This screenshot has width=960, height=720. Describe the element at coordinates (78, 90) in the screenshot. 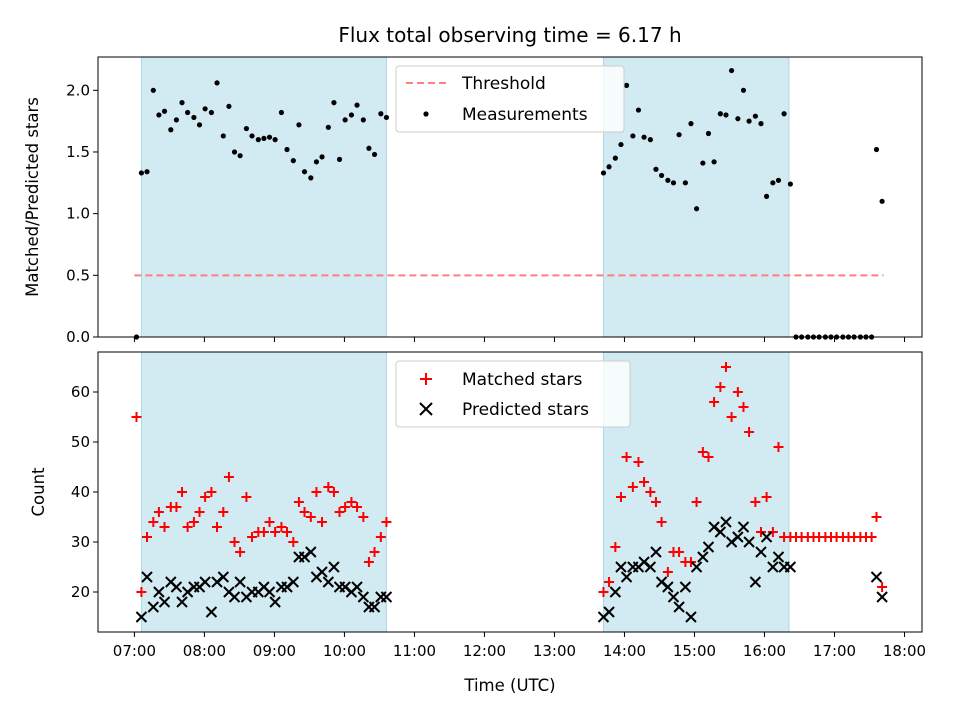

I see `y-tick-label: 2.0` at that location.